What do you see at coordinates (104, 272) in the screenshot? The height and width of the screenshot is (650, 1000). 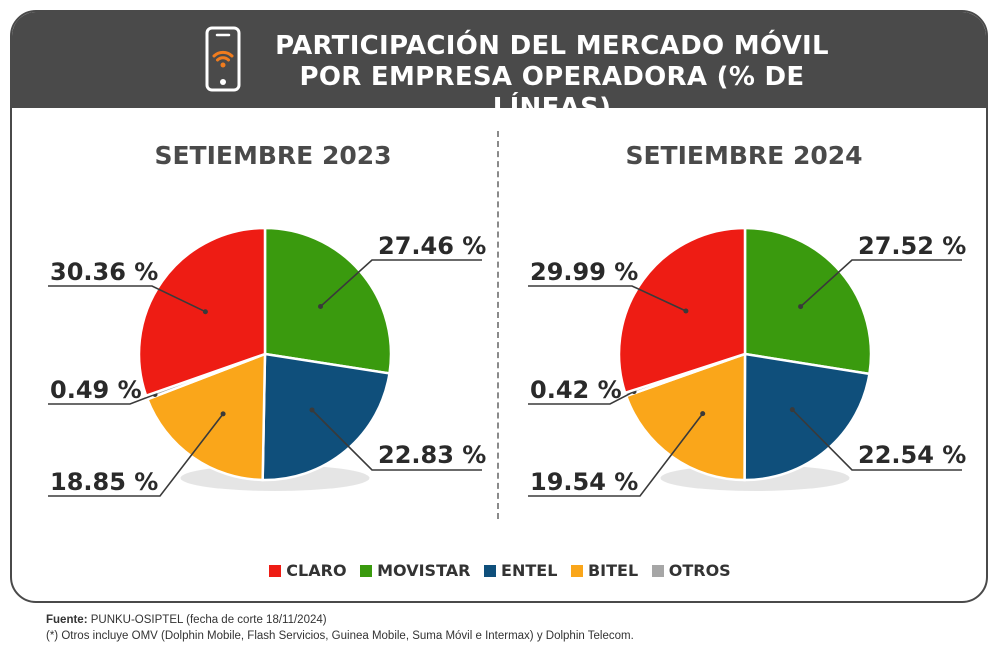 I see `slice-label-claro: 30.36 %` at bounding box center [104, 272].